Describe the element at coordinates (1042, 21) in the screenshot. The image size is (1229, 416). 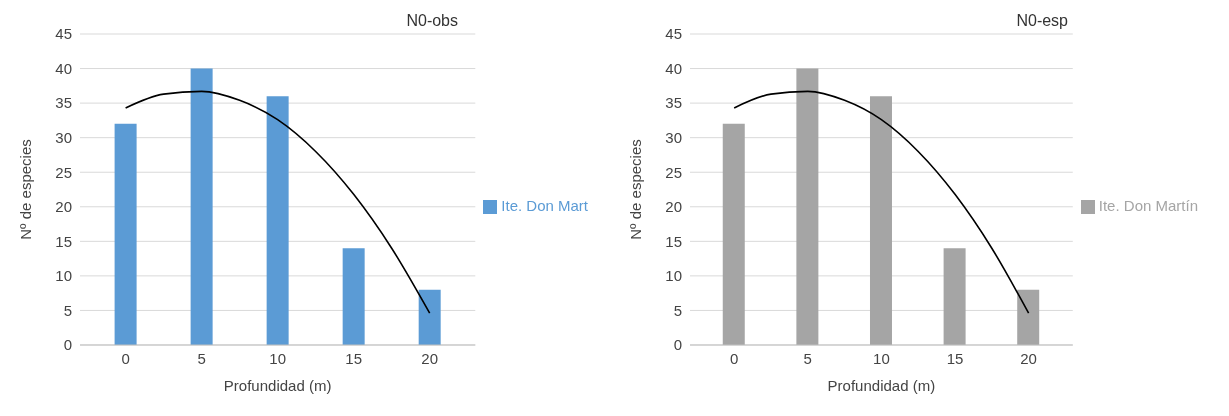
I see `chart-title: N0-esp` at that location.